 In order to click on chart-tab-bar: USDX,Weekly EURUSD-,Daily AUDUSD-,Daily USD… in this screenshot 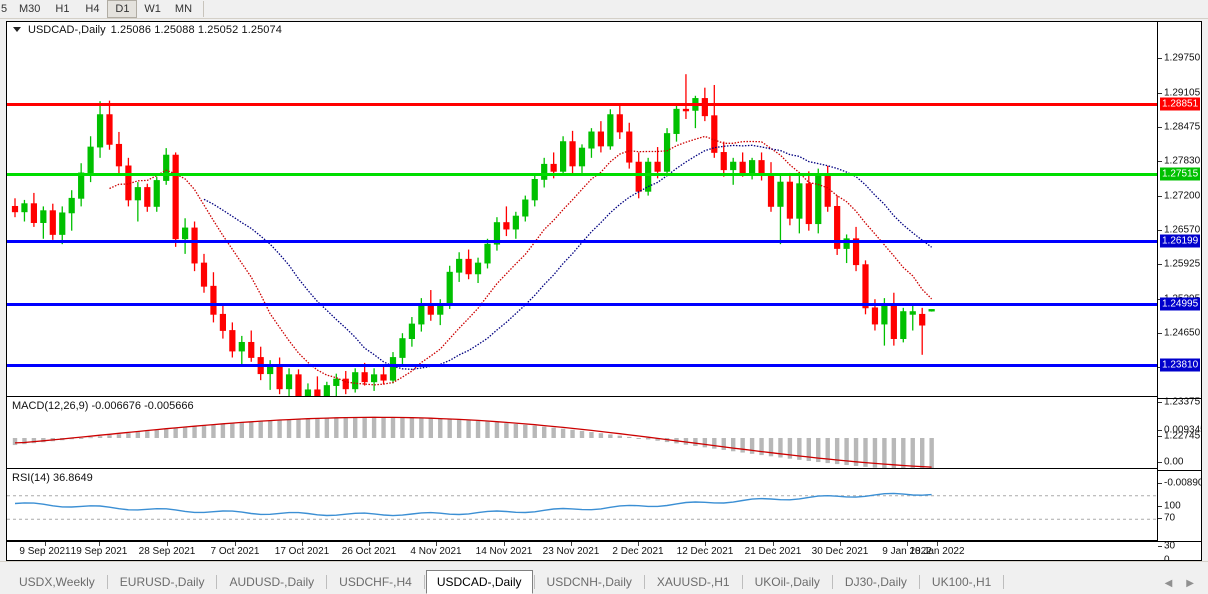, I will do `click(604, 577)`.